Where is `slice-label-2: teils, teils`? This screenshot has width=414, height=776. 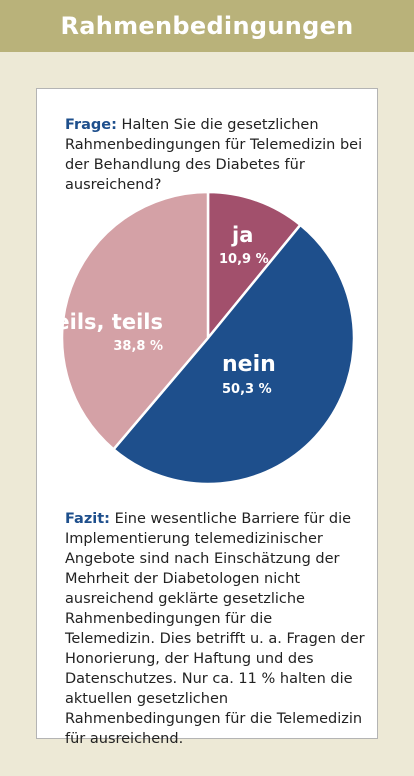 slice-label-2: teils, teils is located at coordinates (104, 322).